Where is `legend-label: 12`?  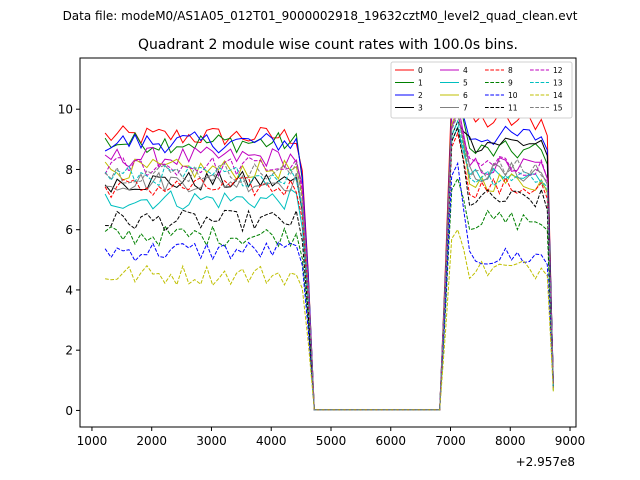 legend-label: 12 is located at coordinates (558, 70).